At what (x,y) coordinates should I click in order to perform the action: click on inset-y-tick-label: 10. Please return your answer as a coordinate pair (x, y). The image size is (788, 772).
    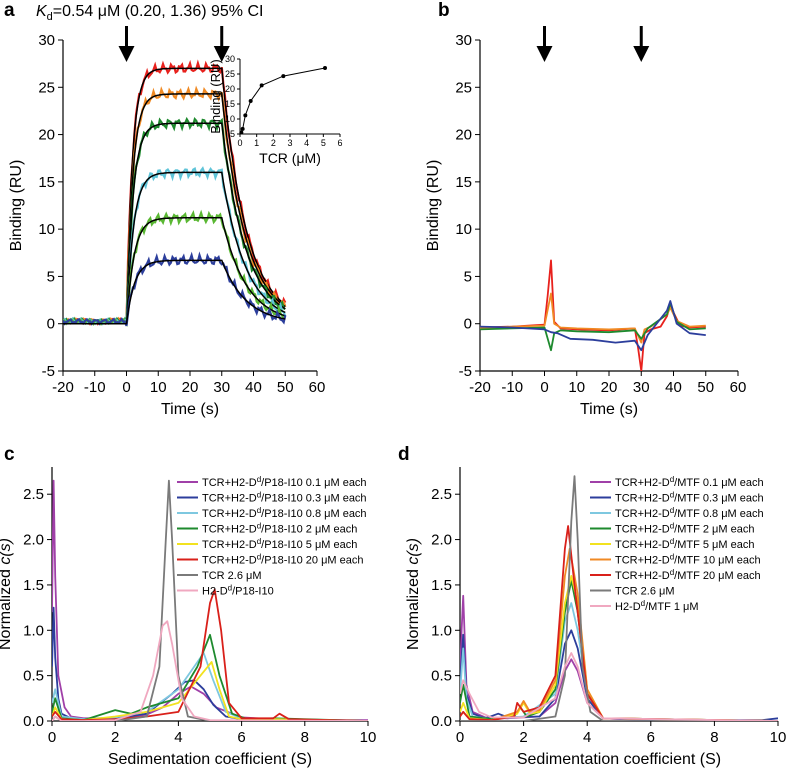
    Looking at the image, I should click on (230, 119).